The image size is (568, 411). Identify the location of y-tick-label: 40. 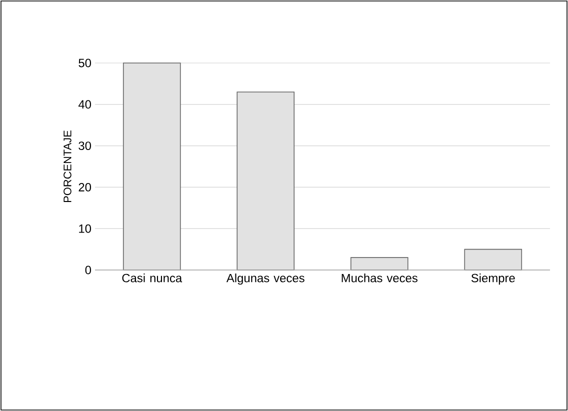
(85, 104).